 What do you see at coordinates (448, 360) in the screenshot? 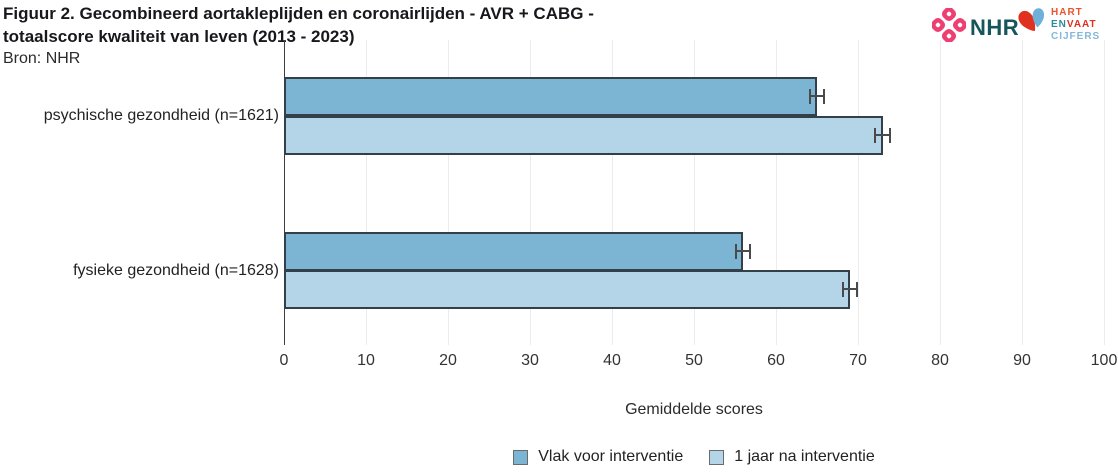
I see `x-tick-label: 20` at bounding box center [448, 360].